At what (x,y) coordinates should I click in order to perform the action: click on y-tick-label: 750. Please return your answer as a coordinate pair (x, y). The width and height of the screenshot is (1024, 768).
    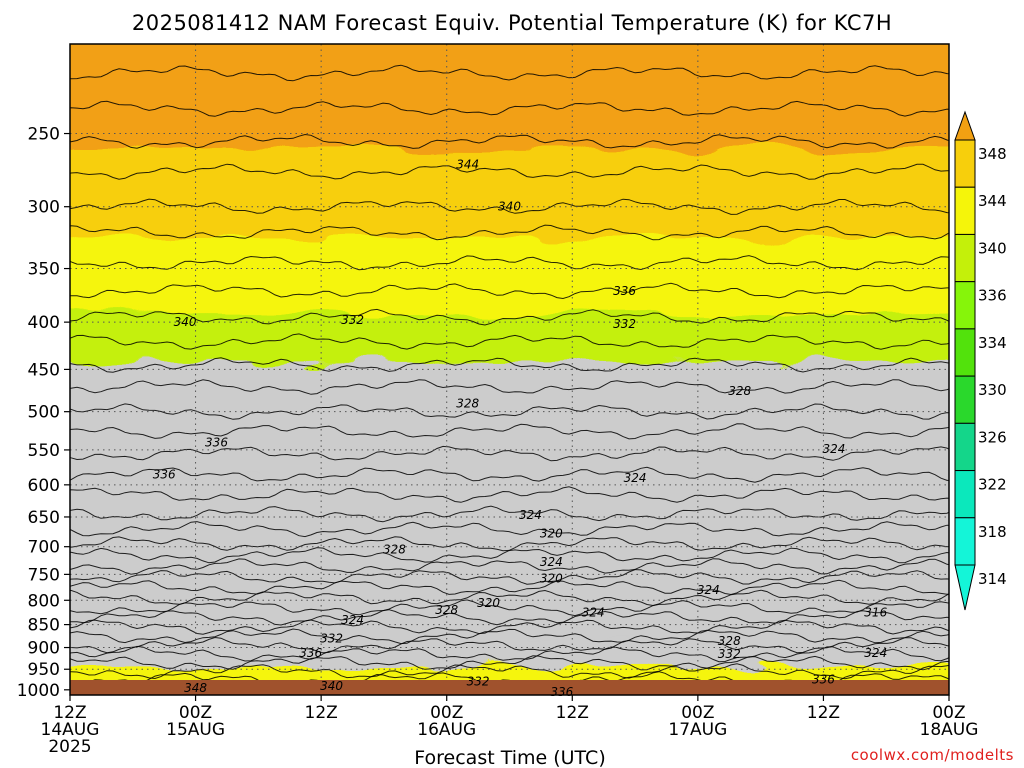
    Looking at the image, I should click on (44, 575).